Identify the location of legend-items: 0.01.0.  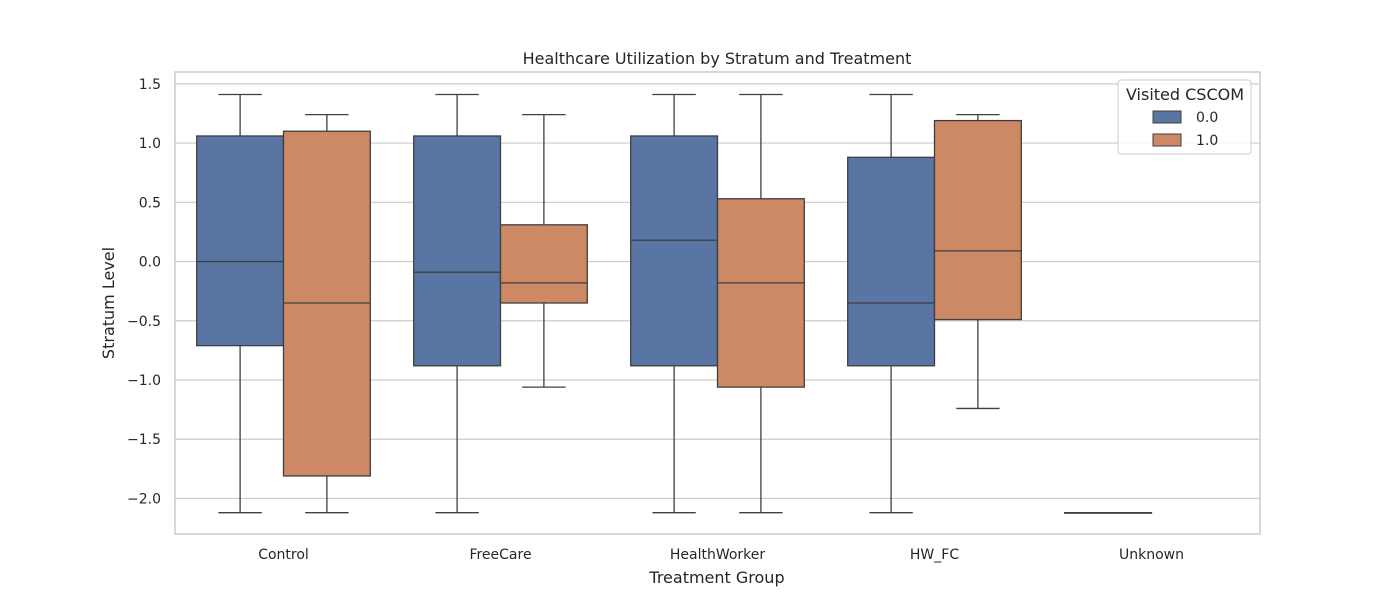
(1185, 129).